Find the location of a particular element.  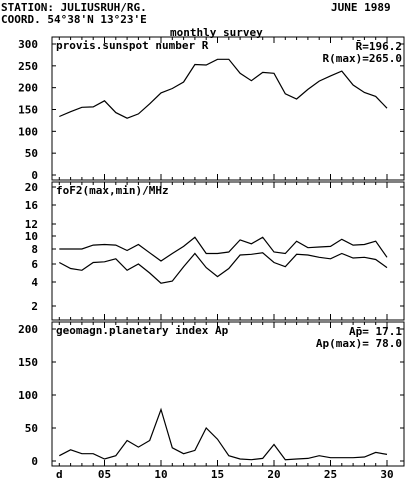

x-tick-label: 30 is located at coordinates (386, 474).